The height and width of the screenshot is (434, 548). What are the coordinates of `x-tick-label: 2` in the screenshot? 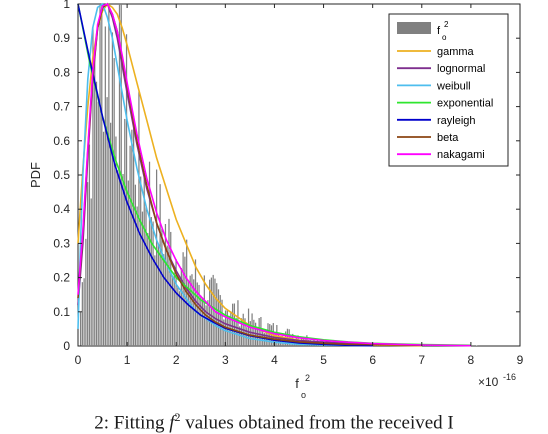 It's located at (176, 360).